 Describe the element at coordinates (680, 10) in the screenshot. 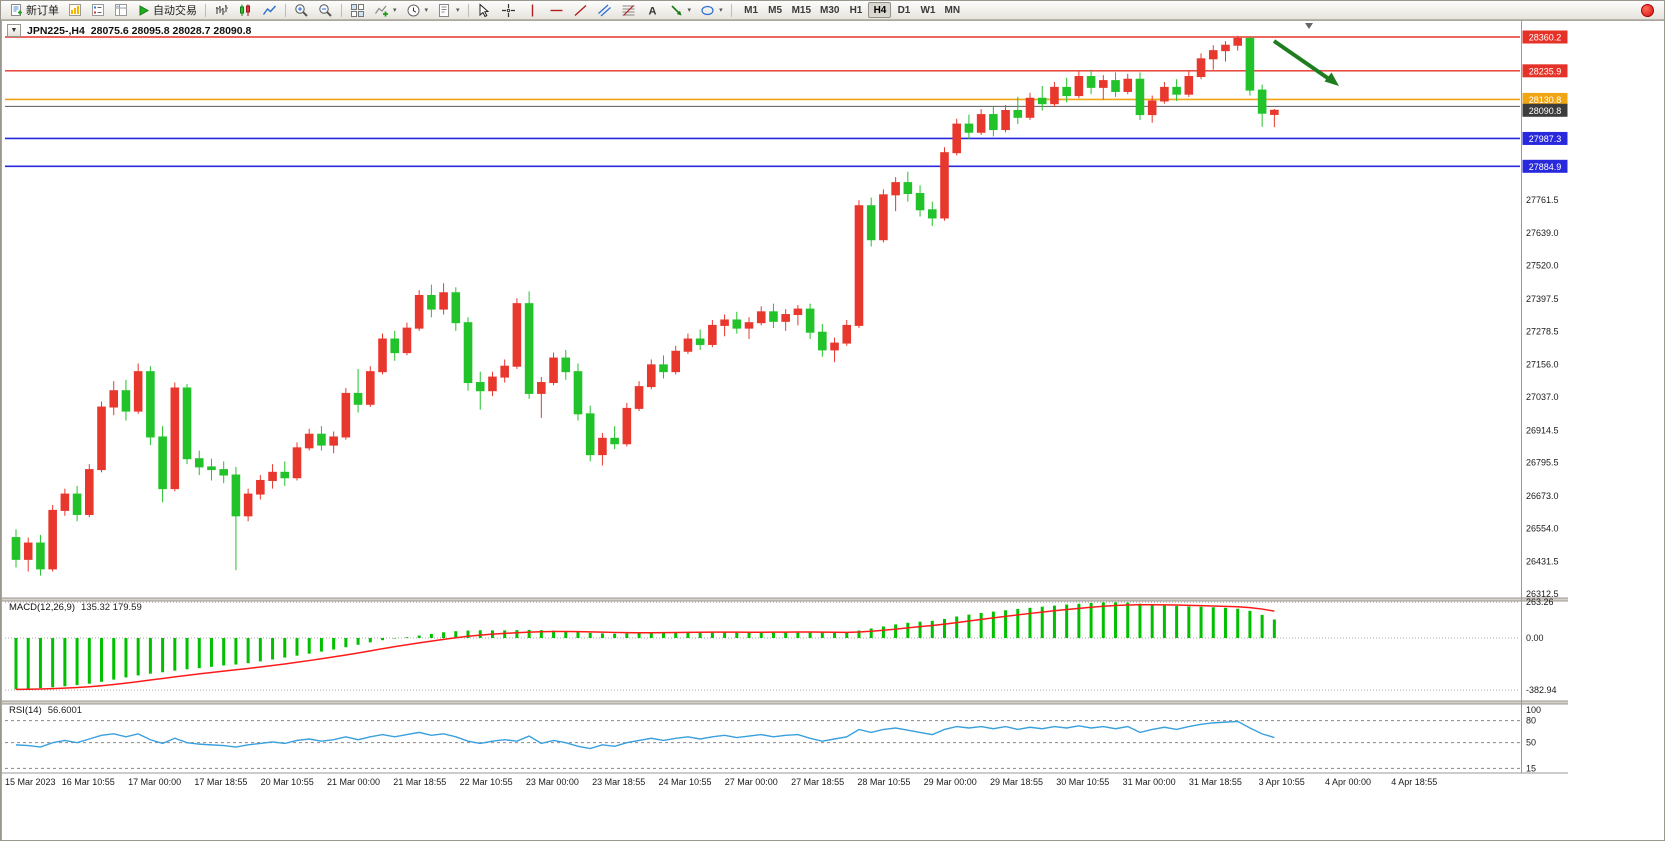

I see `arrows-tool-button: ▾` at that location.